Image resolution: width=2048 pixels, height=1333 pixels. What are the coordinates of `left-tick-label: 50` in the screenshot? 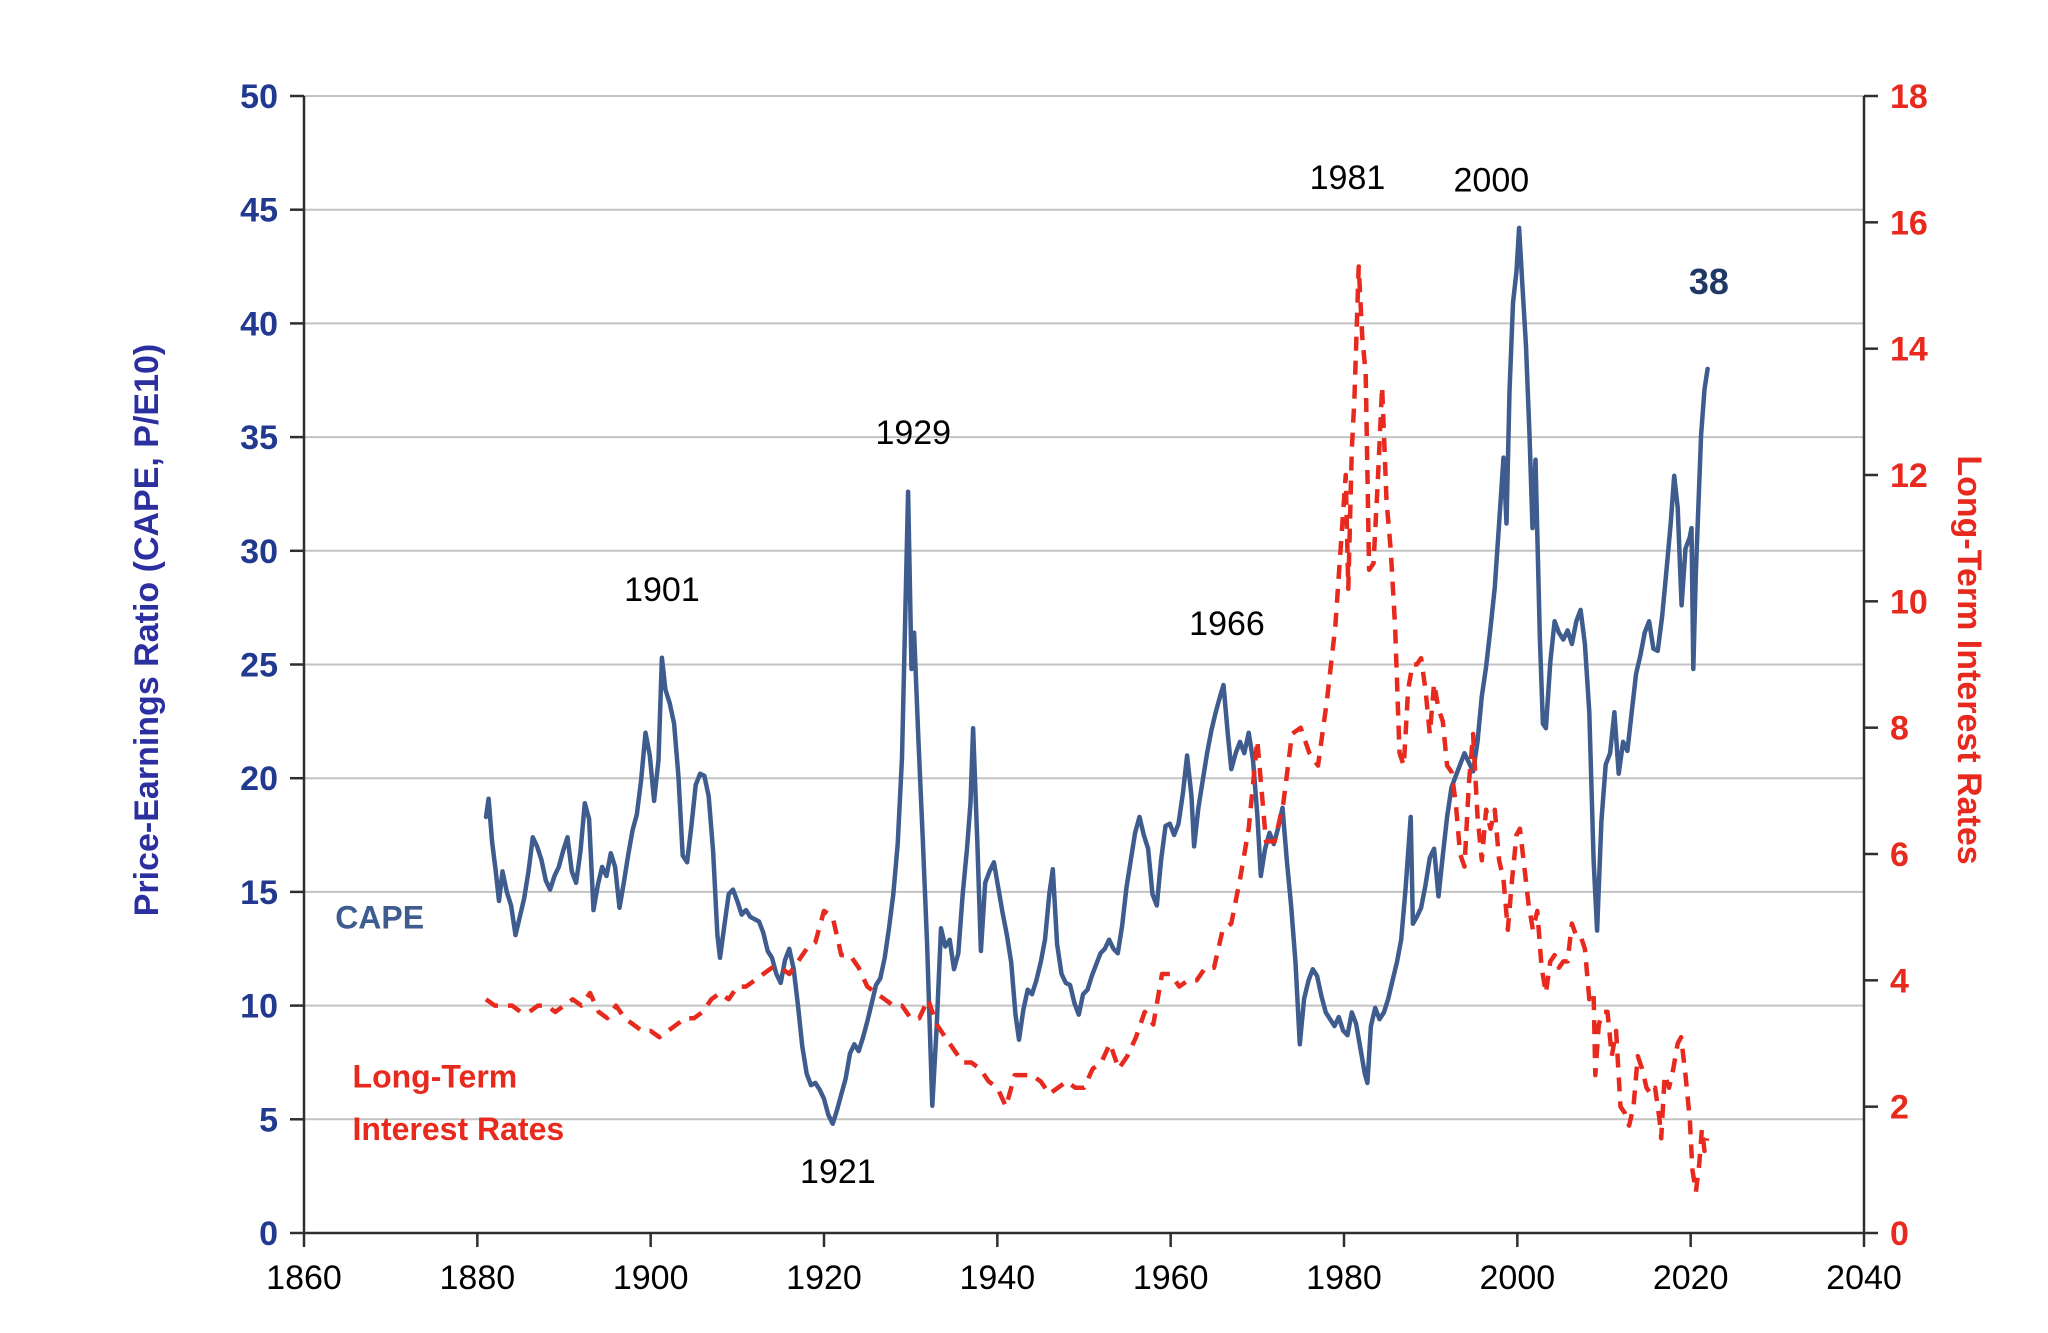 It's located at (259, 97).